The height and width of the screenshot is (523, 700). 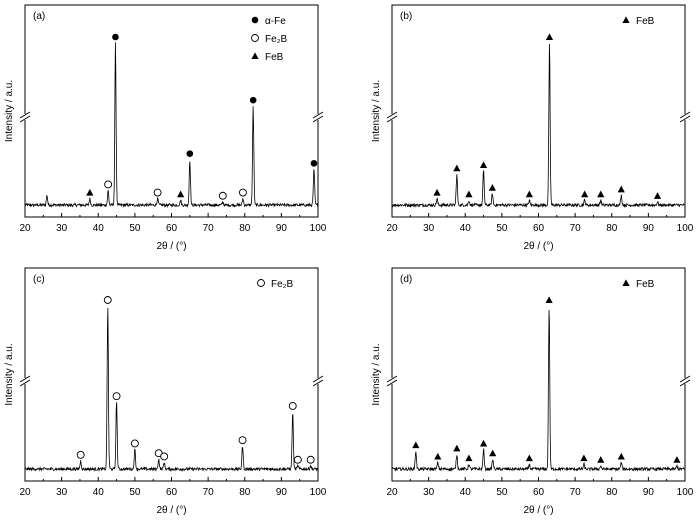 What do you see at coordinates (638, 21) in the screenshot?
I see `legend: FeB` at bounding box center [638, 21].